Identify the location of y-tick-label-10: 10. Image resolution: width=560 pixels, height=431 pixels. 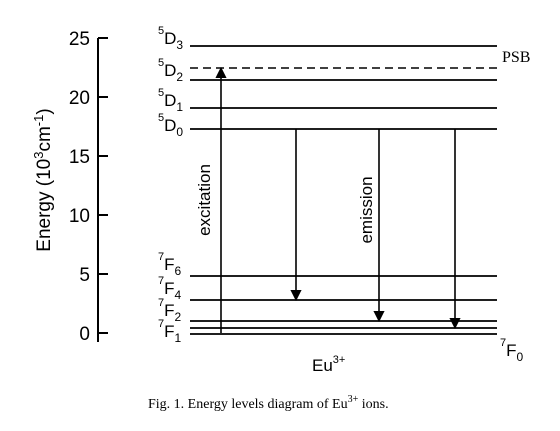
(79, 216).